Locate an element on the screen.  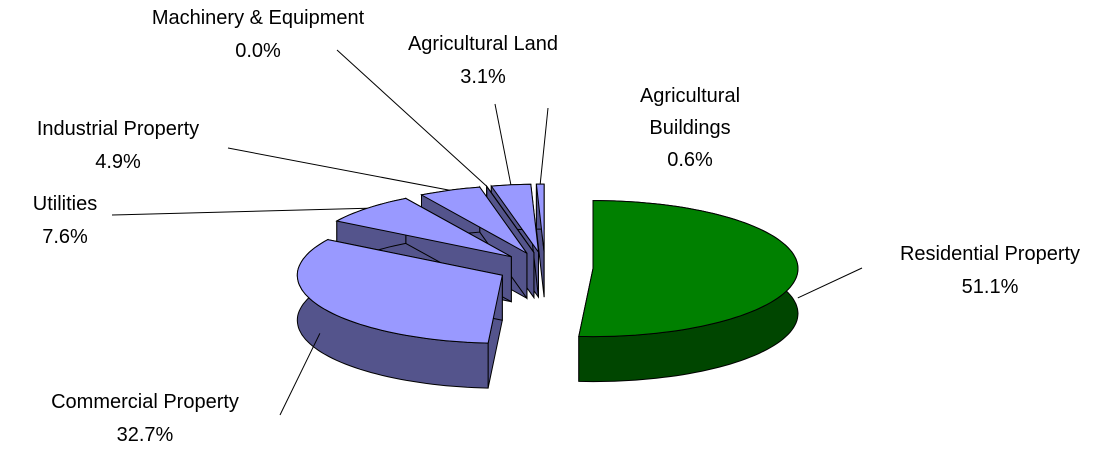
data-label: Agricultural Buildings 0.6% is located at coordinates (690, 128).